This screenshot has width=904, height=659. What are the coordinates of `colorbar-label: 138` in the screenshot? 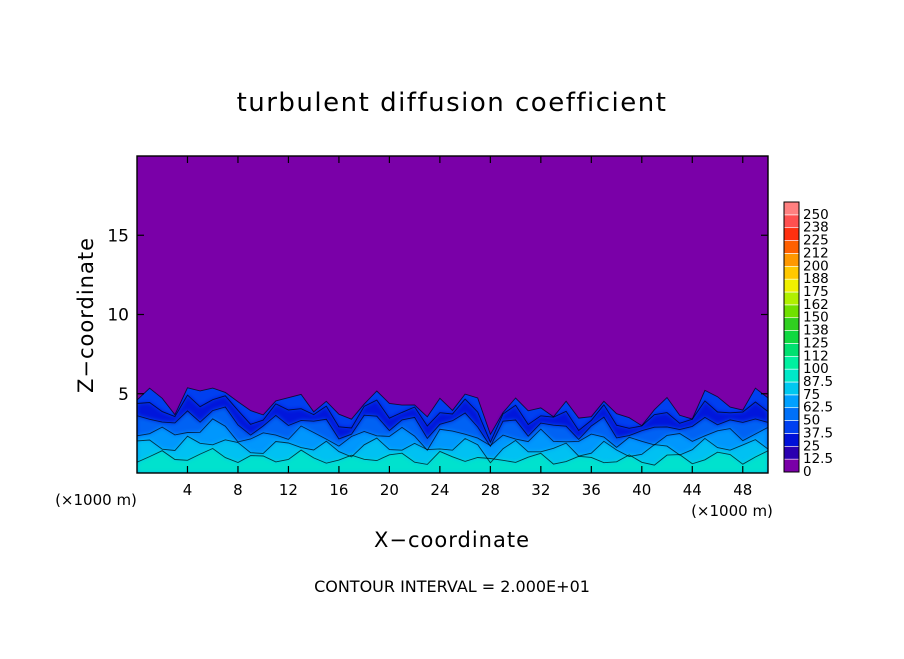 It's located at (816, 331).